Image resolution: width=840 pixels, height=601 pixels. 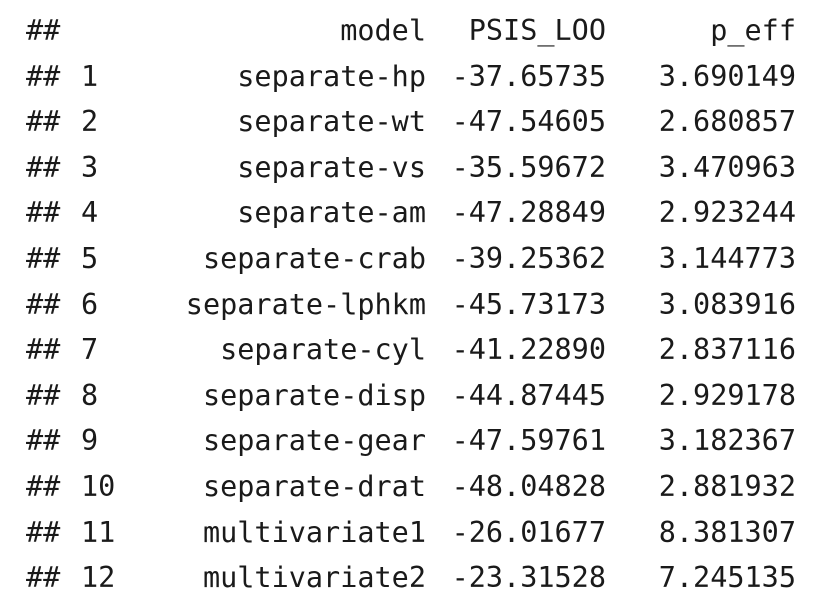 I want to click on row-index: 2, so click(x=90, y=122).